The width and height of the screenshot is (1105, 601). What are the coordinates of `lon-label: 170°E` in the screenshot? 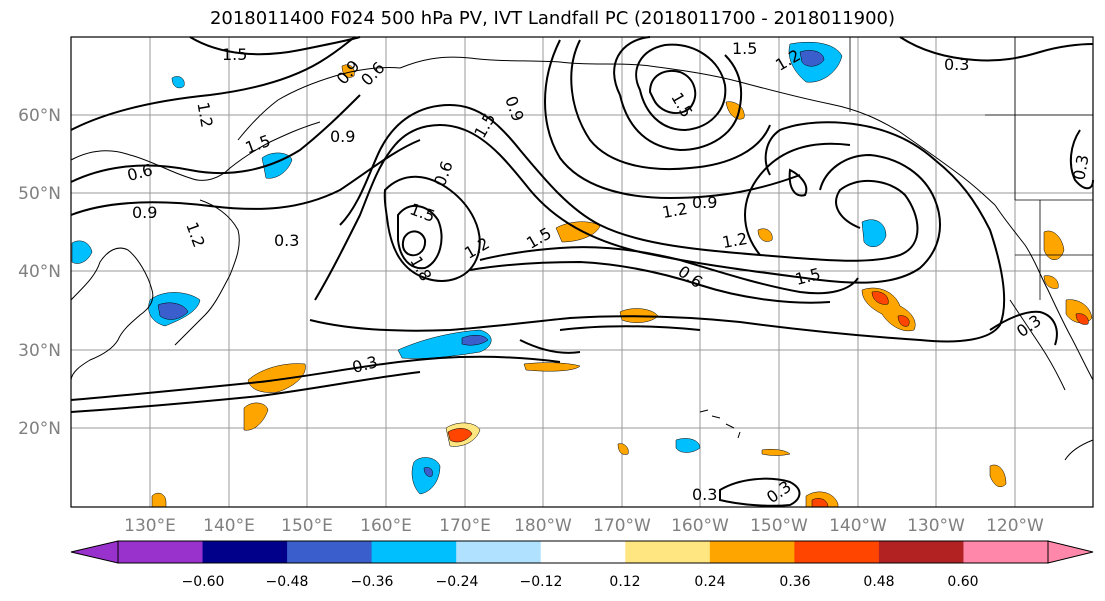 It's located at (465, 526).